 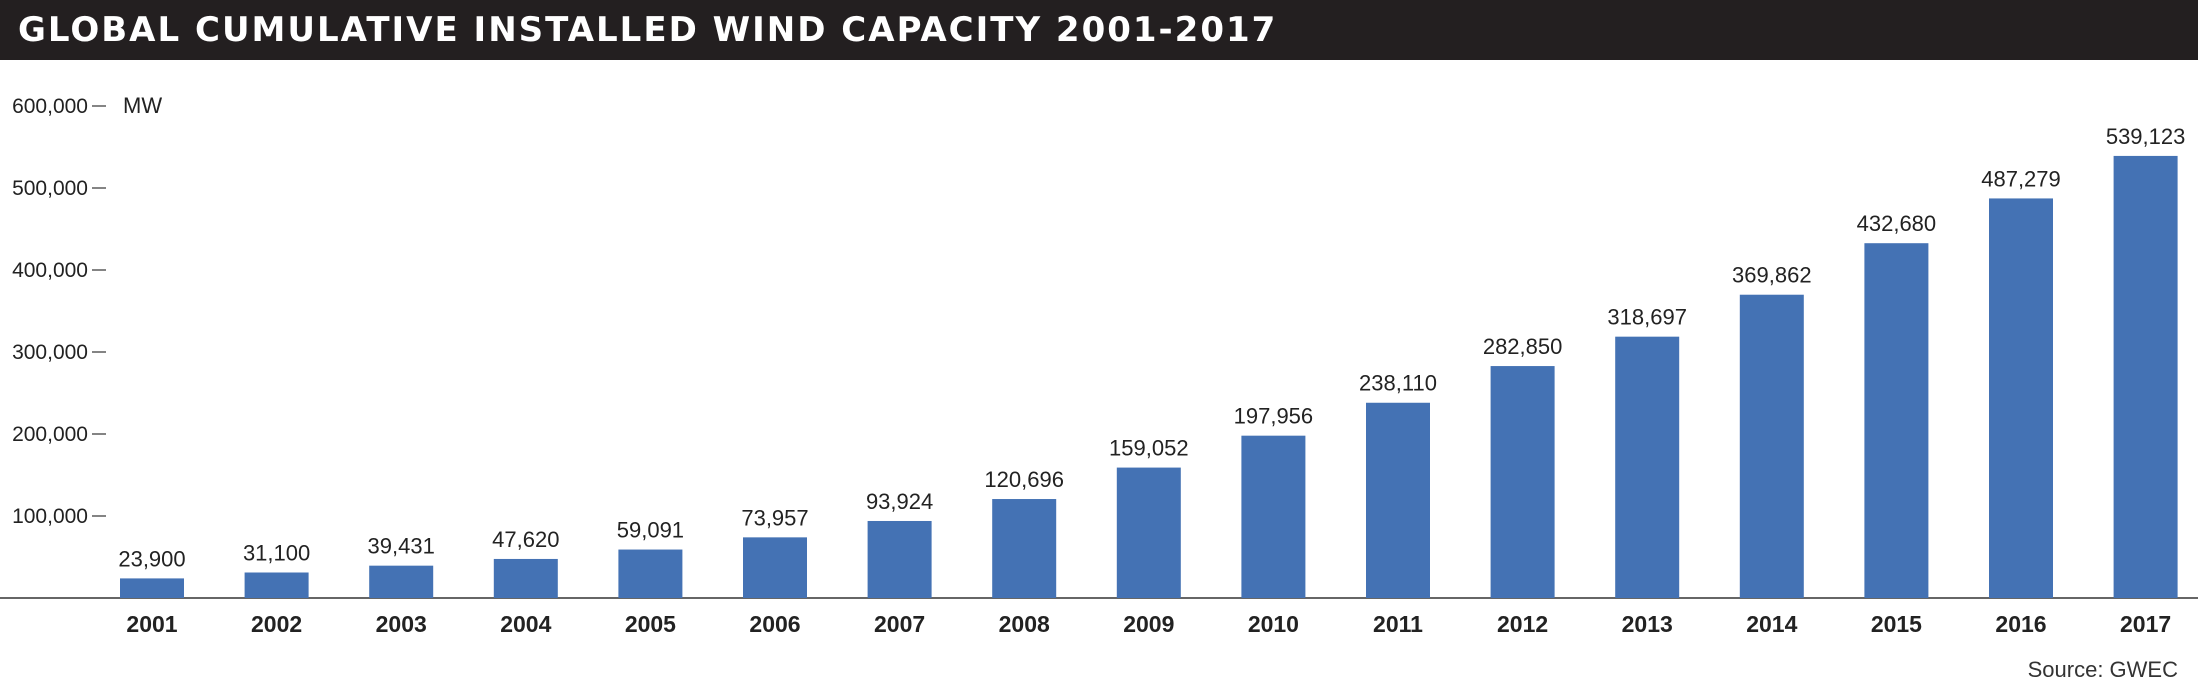 I want to click on x-tick-label: 2015, so click(x=1896, y=624).